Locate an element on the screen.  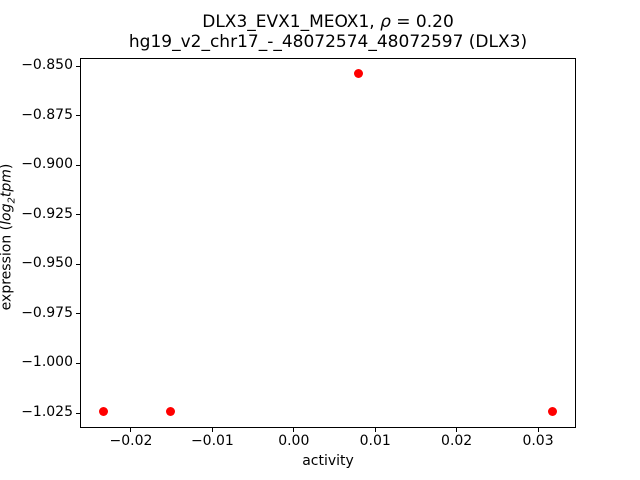
title-gene-names: DLX3_EVX1_MEOX1, is located at coordinates (291, 22).